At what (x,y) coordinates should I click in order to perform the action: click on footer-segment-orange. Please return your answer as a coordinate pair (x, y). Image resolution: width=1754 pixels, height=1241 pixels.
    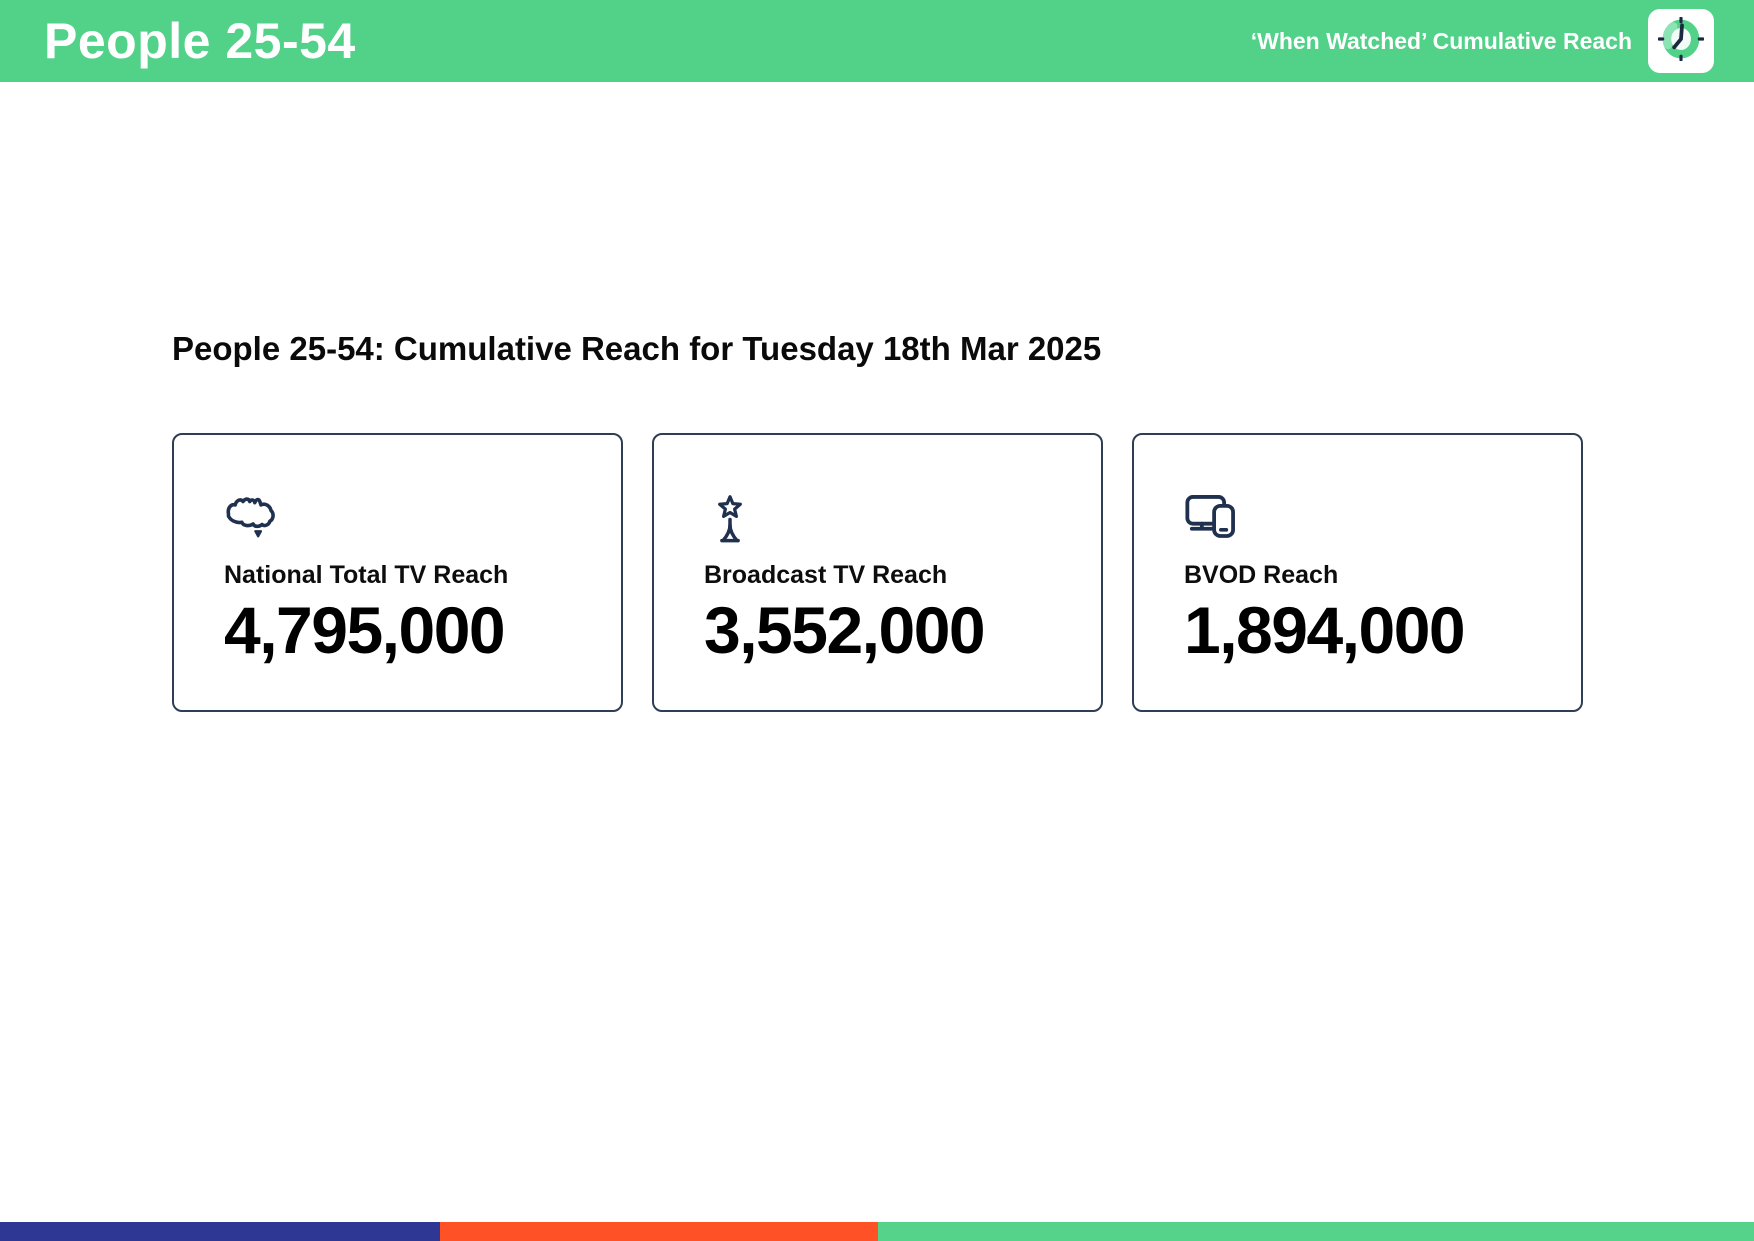
    Looking at the image, I should click on (658, 1231).